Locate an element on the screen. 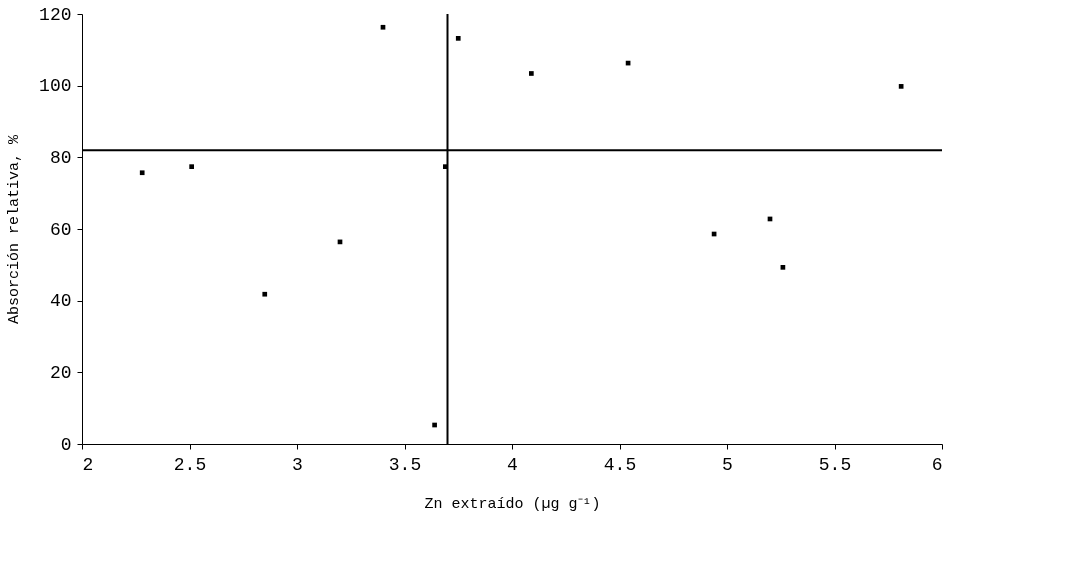 This screenshot has height=568, width=1065. y-tick-label: 80 is located at coordinates (60, 157).